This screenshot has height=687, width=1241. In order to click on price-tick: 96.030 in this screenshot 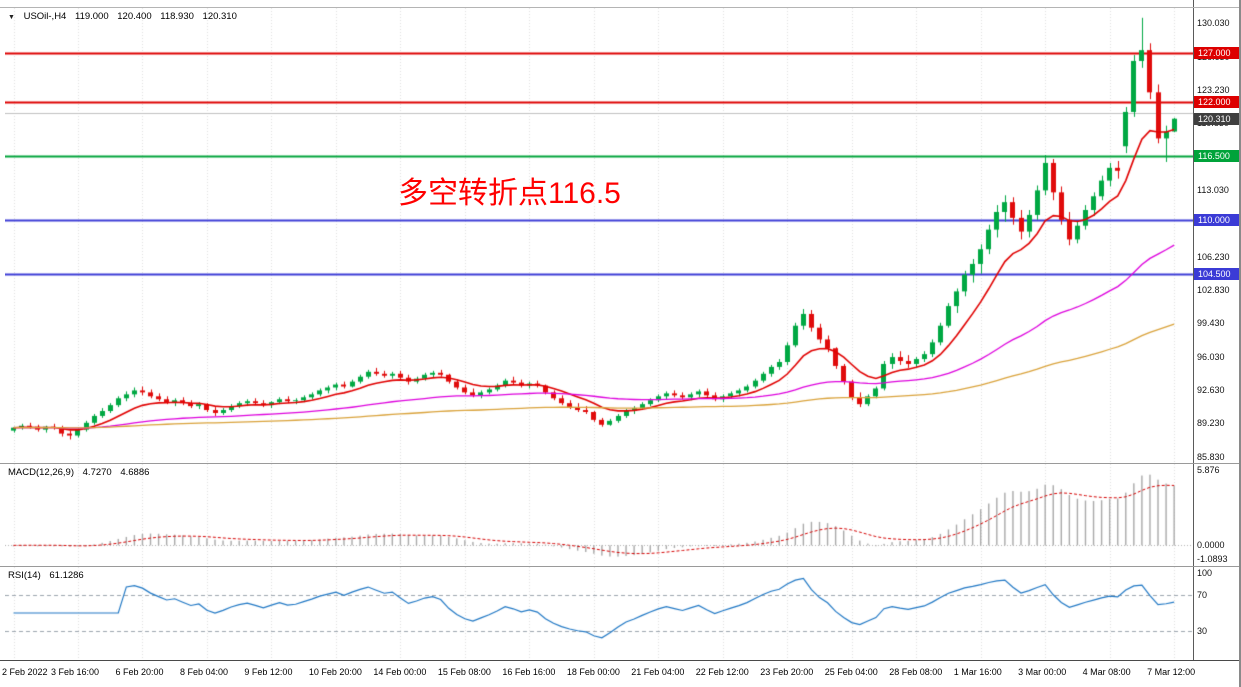, I will do `click(1211, 356)`.